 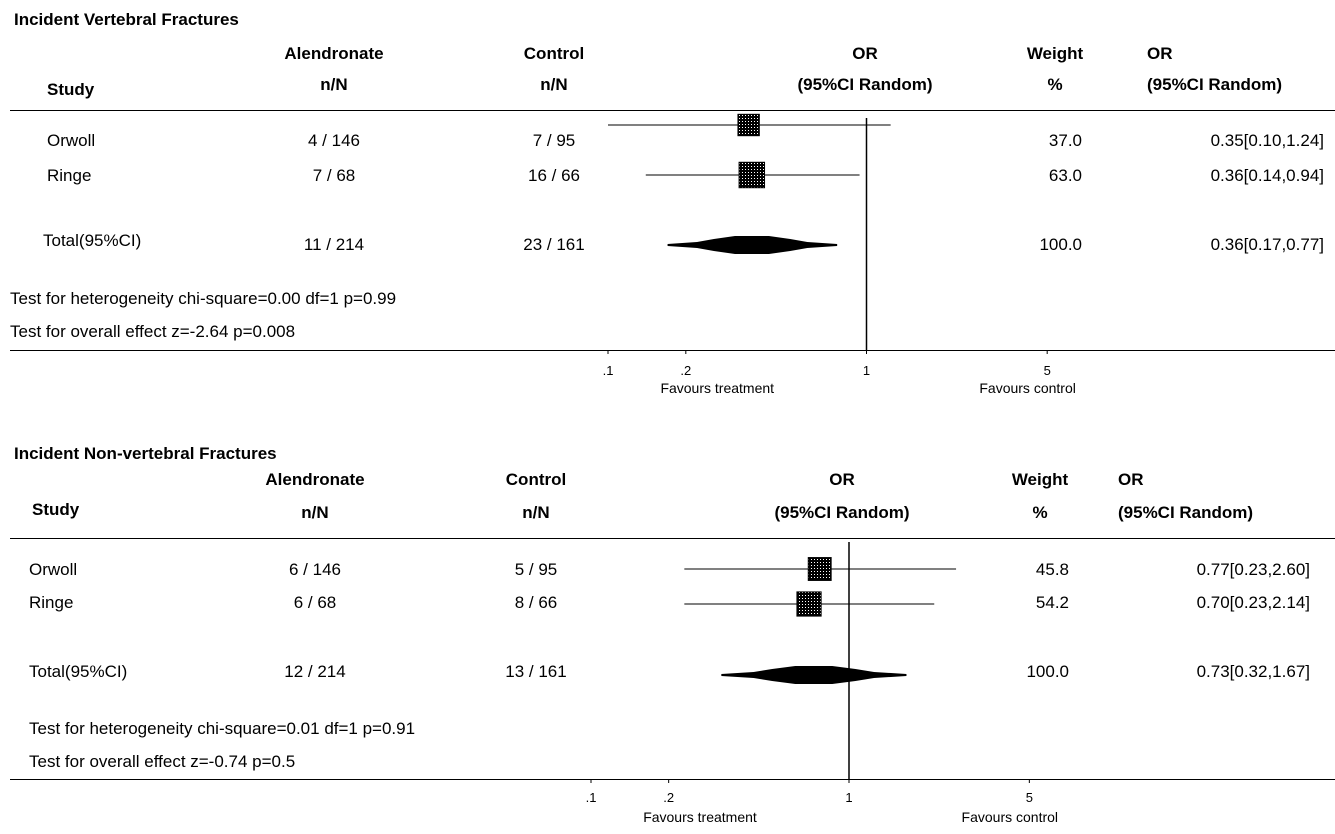 What do you see at coordinates (153, 331) in the screenshot?
I see `overall-effect-test: Test for overall effect z=-2.64 p=0.008` at bounding box center [153, 331].